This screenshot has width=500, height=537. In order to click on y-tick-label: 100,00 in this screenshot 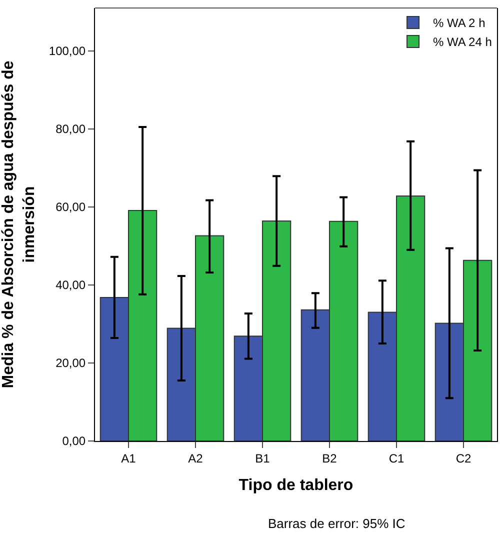, I will do `click(67, 51)`.